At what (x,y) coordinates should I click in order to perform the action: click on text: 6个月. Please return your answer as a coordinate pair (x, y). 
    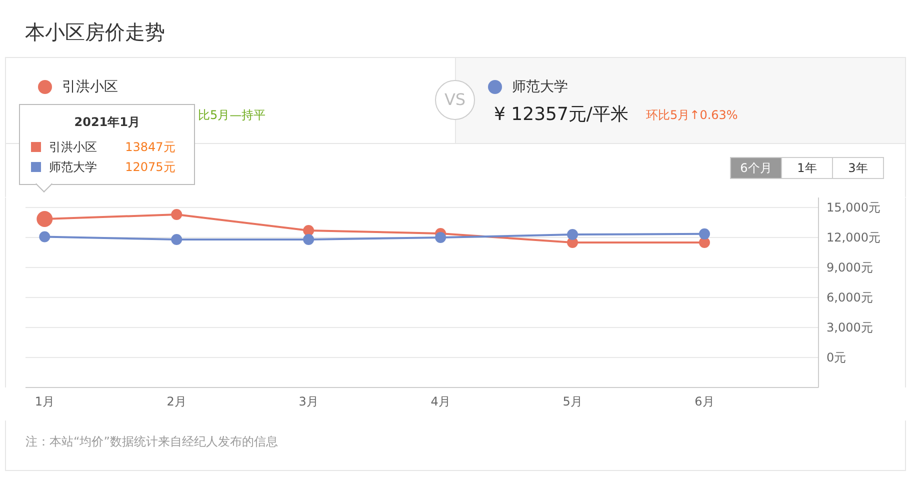
    Looking at the image, I should click on (756, 168).